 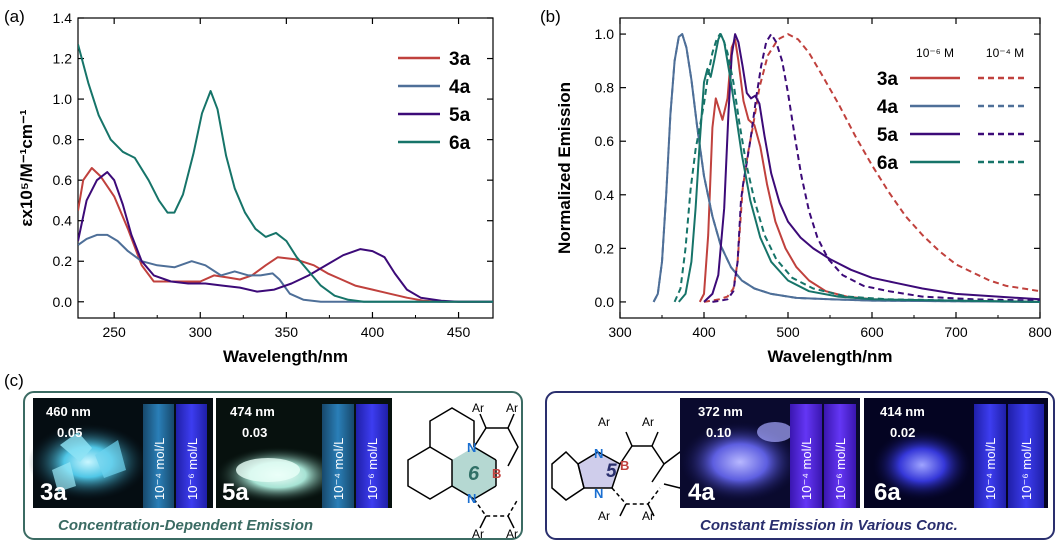 What do you see at coordinates (1040, 332) in the screenshot?
I see `em-xtick-label: 800` at bounding box center [1040, 332].